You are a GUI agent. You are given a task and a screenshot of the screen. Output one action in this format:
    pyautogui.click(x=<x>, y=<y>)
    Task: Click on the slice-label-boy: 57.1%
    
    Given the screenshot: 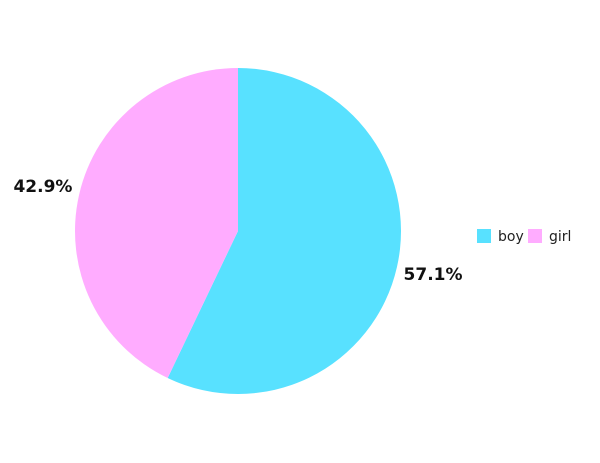 What is the action you would take?
    pyautogui.click(x=433, y=275)
    